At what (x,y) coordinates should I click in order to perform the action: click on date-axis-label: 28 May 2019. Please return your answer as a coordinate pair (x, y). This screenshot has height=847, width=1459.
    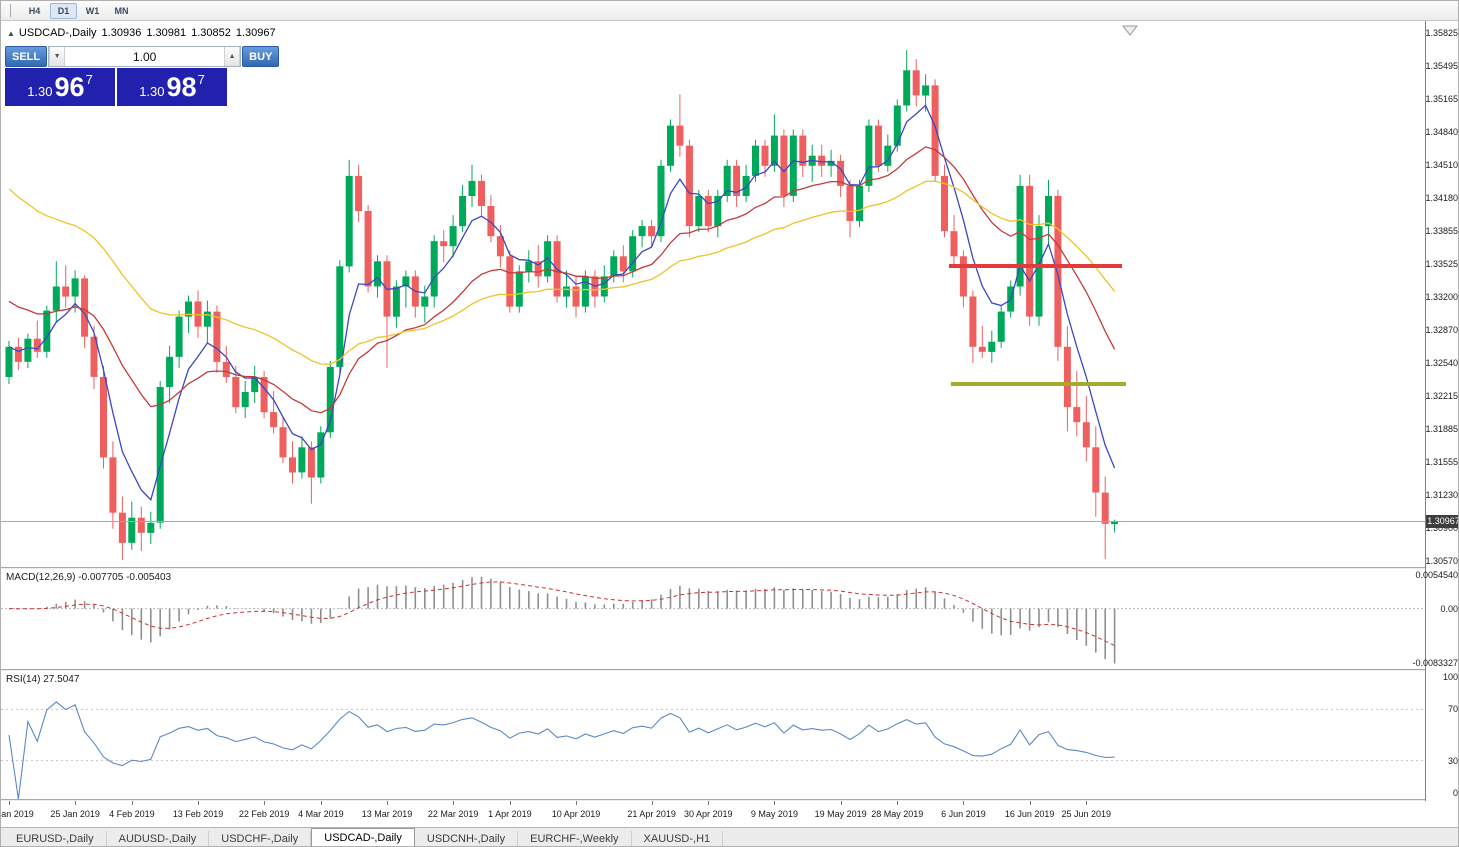
    Looking at the image, I should click on (897, 814).